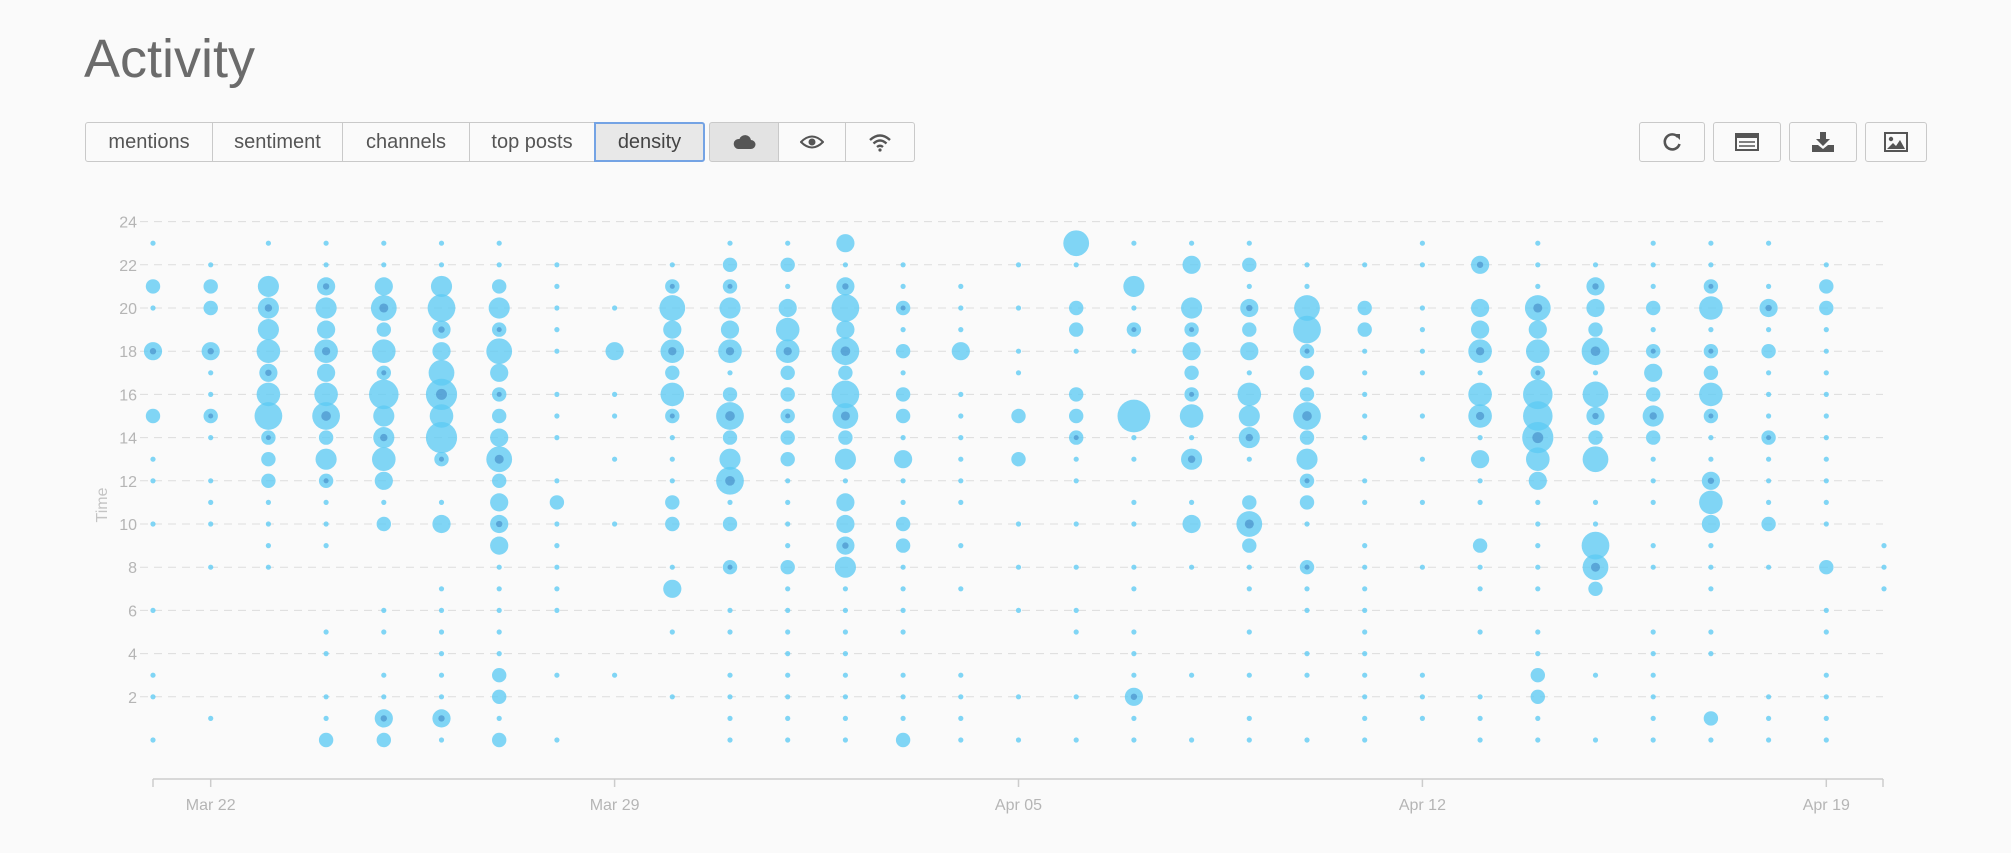 The height and width of the screenshot is (853, 2011). I want to click on table-view-button, so click(1747, 142).